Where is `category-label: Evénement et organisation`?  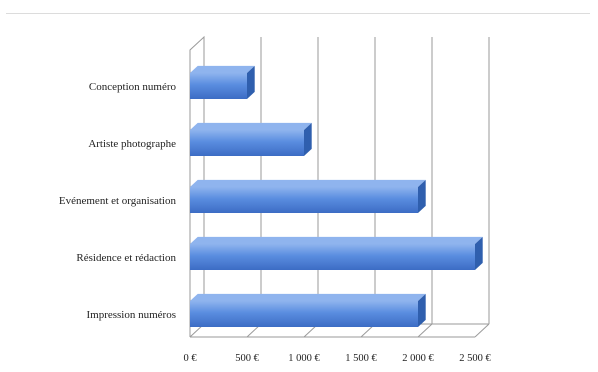
category-label: Evénement et organisation is located at coordinates (118, 201).